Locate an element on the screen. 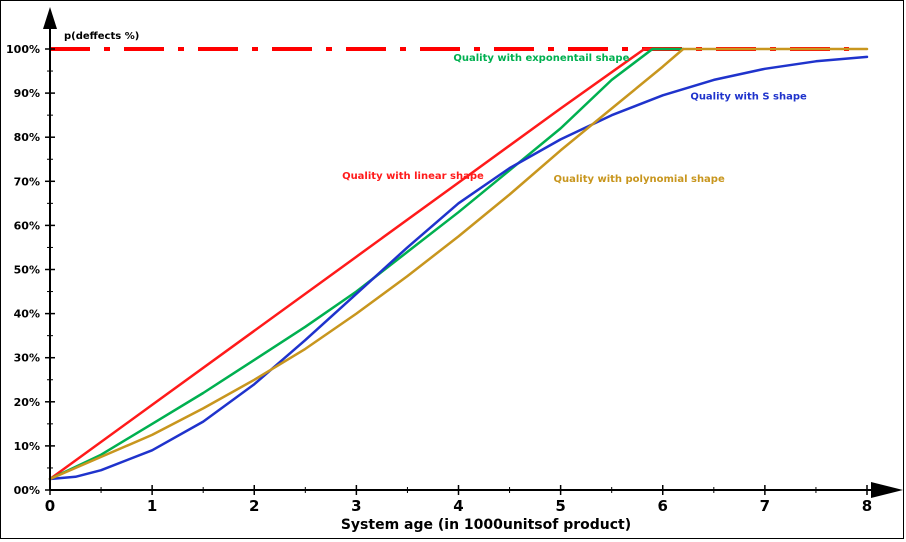  y-tick-label: 60% is located at coordinates (27, 225).